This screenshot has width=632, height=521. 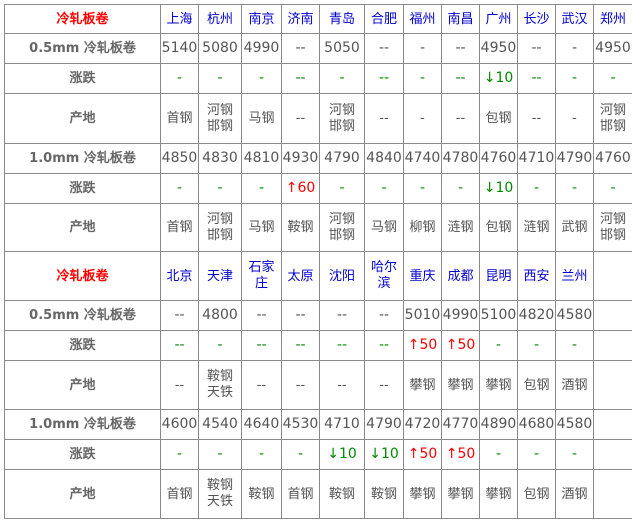 I want to click on city-cell: 济南, so click(x=300, y=19).